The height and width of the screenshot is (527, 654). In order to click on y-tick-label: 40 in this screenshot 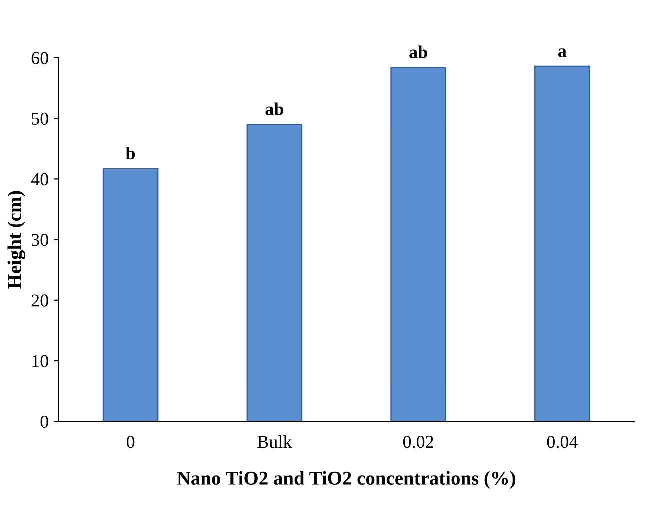, I will do `click(39, 179)`.